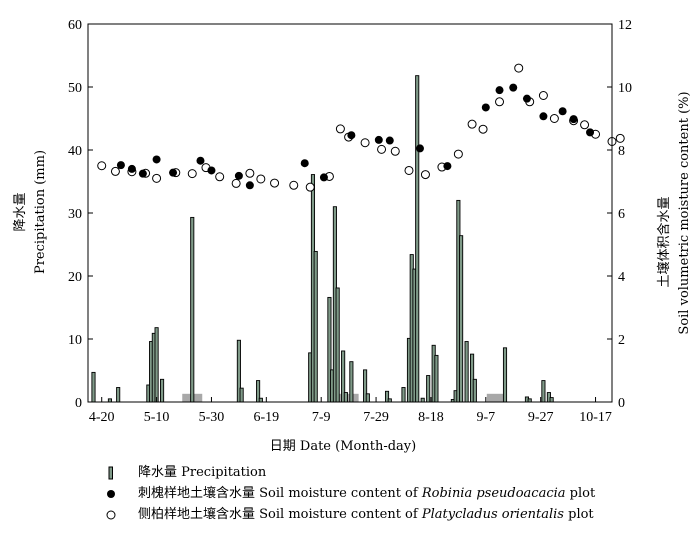 The height and width of the screenshot is (538, 700). I want to click on y-left-tick-label-6: 60, so click(75, 25).